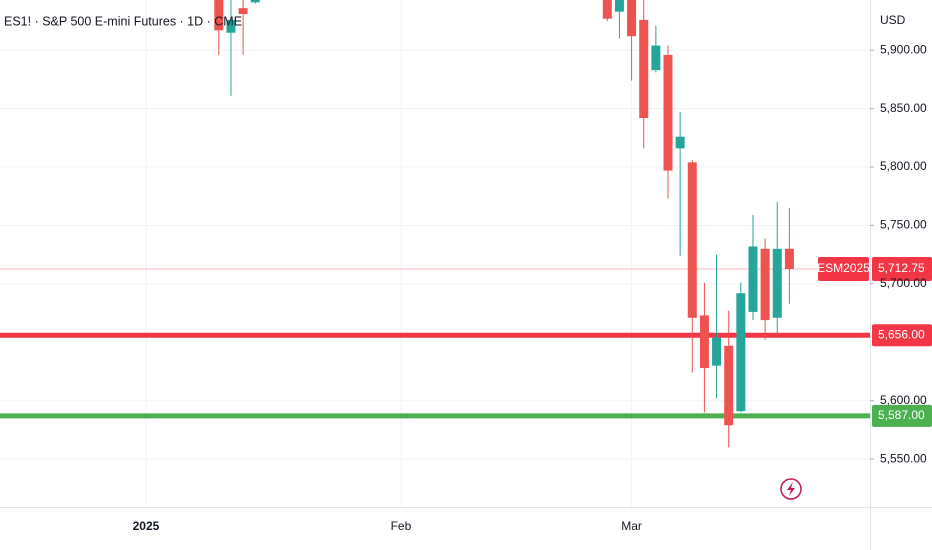 This screenshot has width=932, height=550. I want to click on last-price-label: 5,712.75, so click(901, 268).